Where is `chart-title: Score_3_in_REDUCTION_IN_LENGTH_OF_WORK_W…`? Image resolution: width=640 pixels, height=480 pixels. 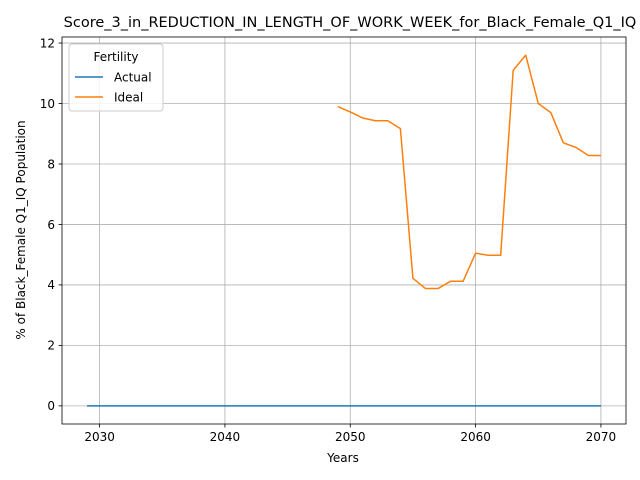 chart-title: Score_3_in_REDUCTION_IN_LENGTH_OF_WORK_W… is located at coordinates (350, 23).